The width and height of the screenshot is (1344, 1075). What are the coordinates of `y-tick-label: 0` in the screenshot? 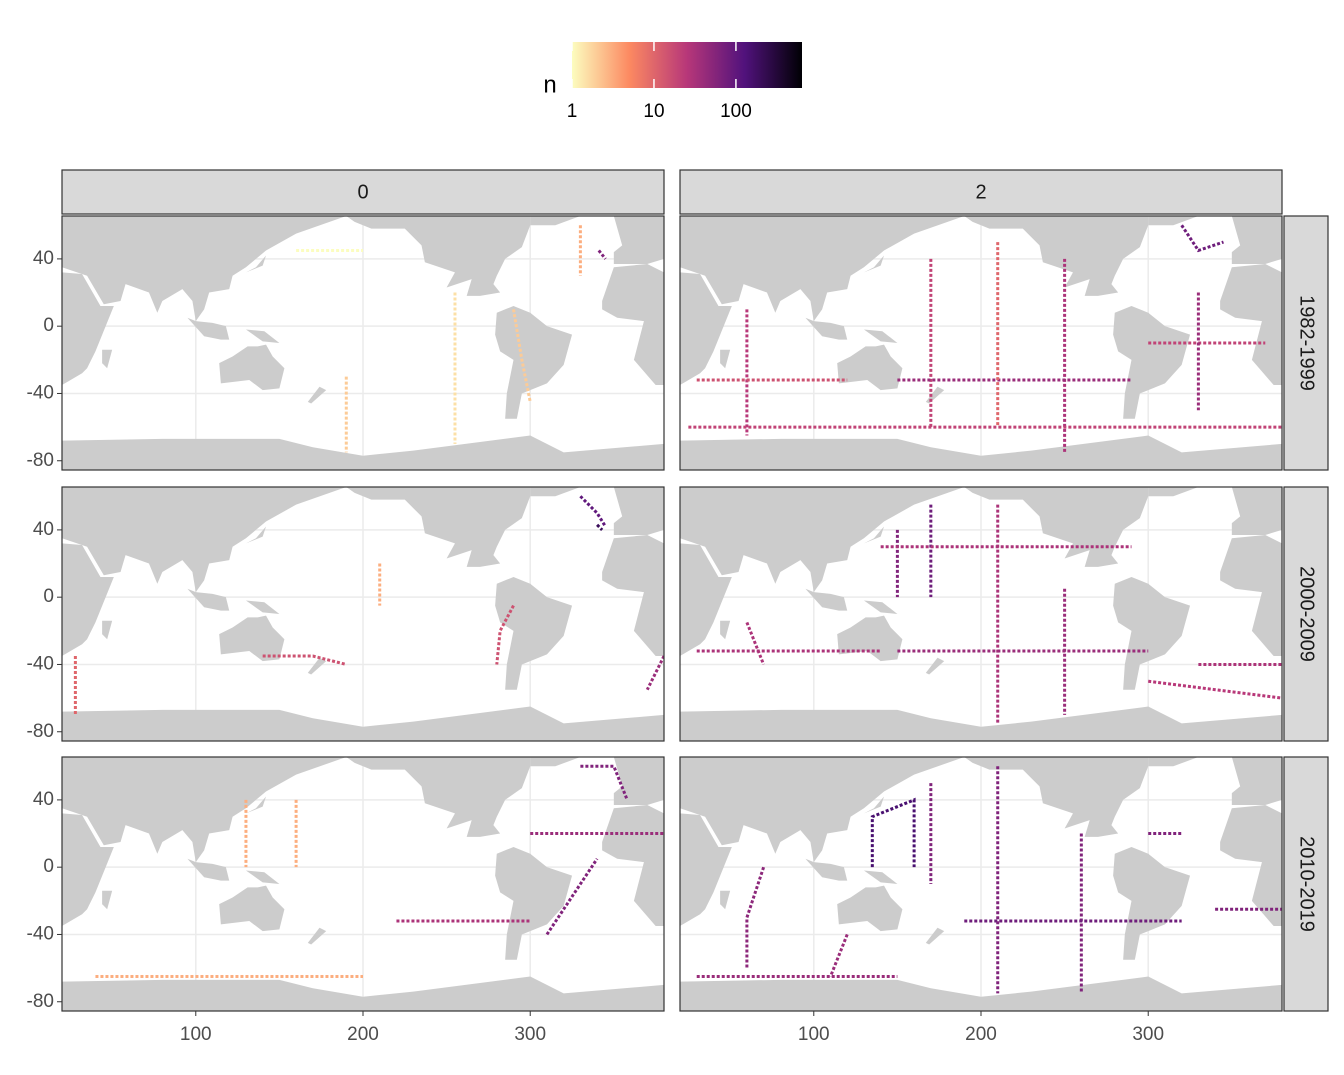 It's located at (48, 325).